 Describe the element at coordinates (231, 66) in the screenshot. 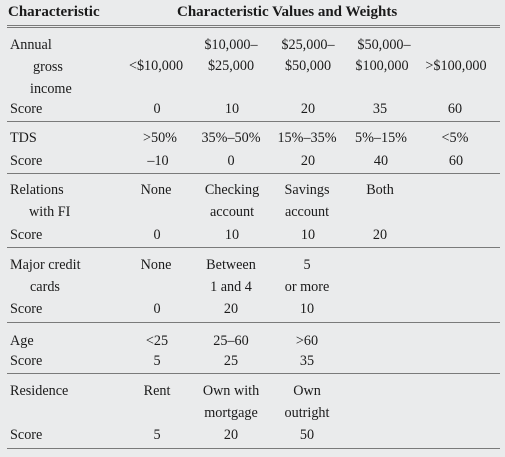

I see `income-value-2b: $25,000` at that location.